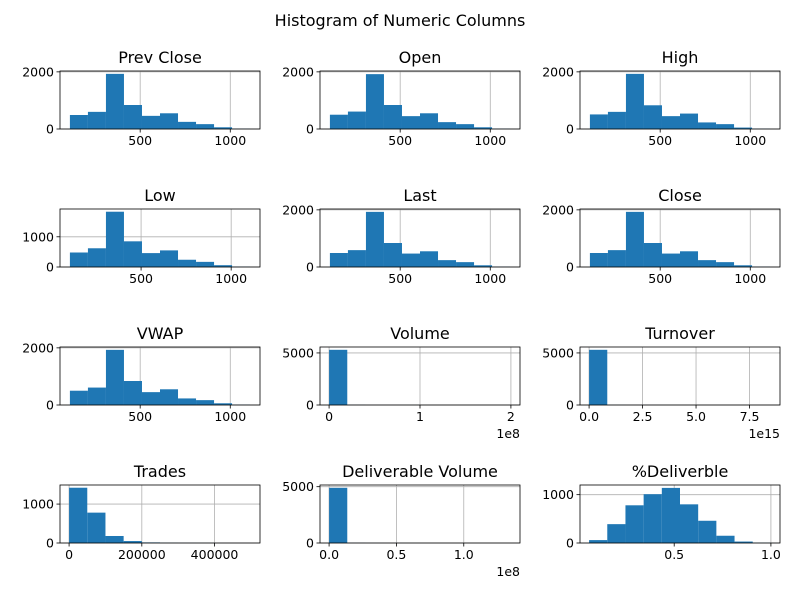 The height and width of the screenshot is (600, 800). What do you see at coordinates (298, 352) in the screenshot?
I see `volume-ytick-label: 5000` at bounding box center [298, 352].